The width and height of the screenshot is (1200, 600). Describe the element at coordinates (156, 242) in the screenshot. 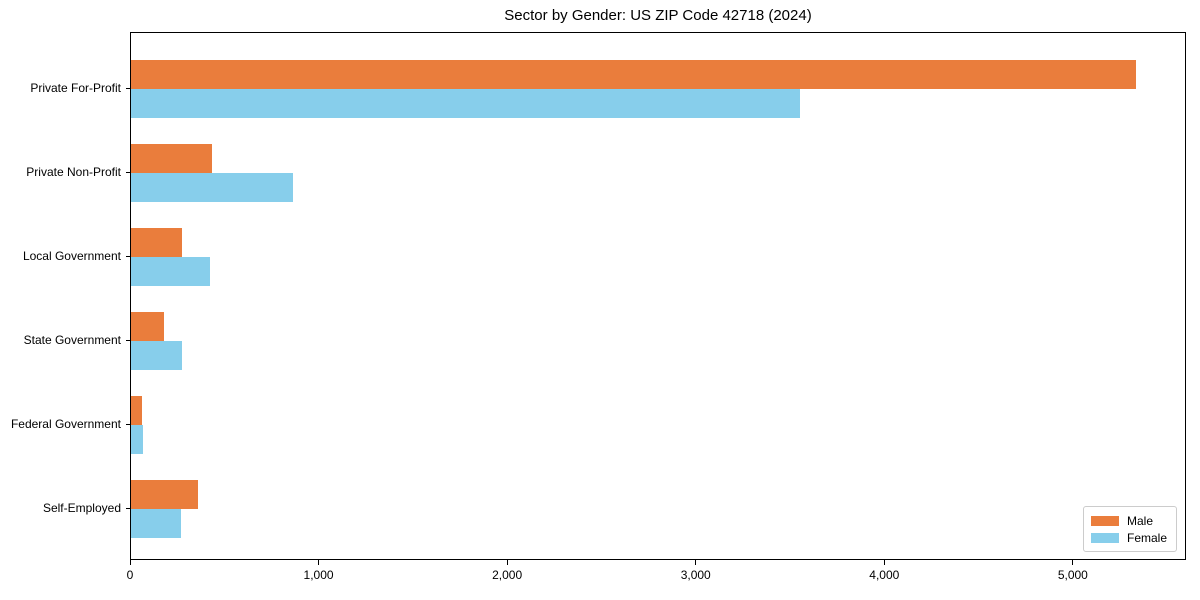

I see `bar-male-local-government` at that location.